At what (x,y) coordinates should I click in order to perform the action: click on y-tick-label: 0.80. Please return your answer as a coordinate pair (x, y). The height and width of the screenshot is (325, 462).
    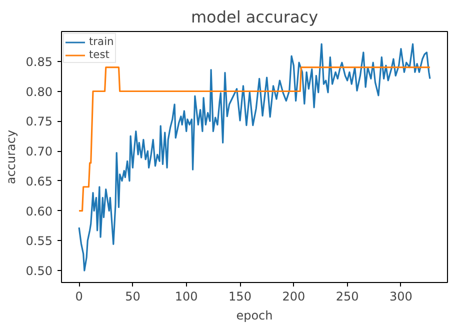
    Looking at the image, I should click on (39, 91).